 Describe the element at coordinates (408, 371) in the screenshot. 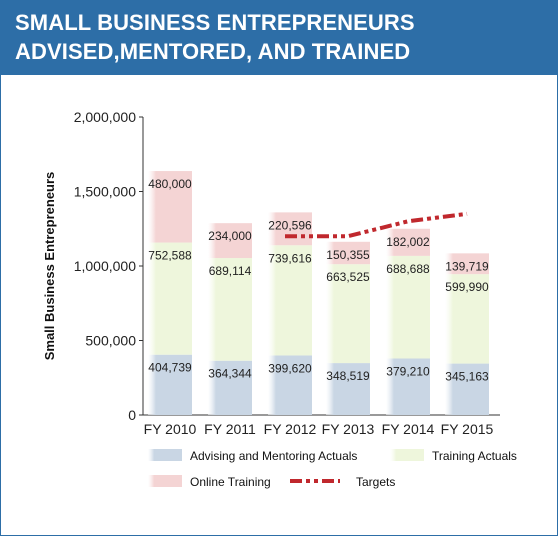

I see `data-label-advising: 379,210` at that location.